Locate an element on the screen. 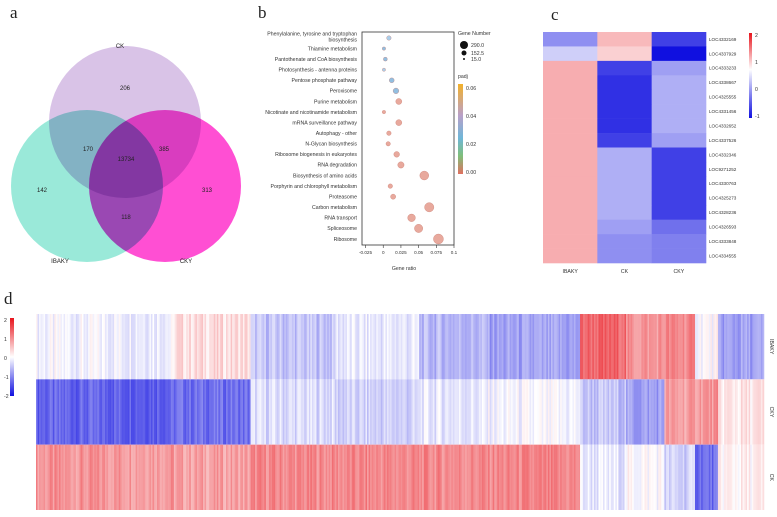 The image size is (777, 517). dot-plot-category-label: N-Glycan biosynthesis is located at coordinates (331, 145).